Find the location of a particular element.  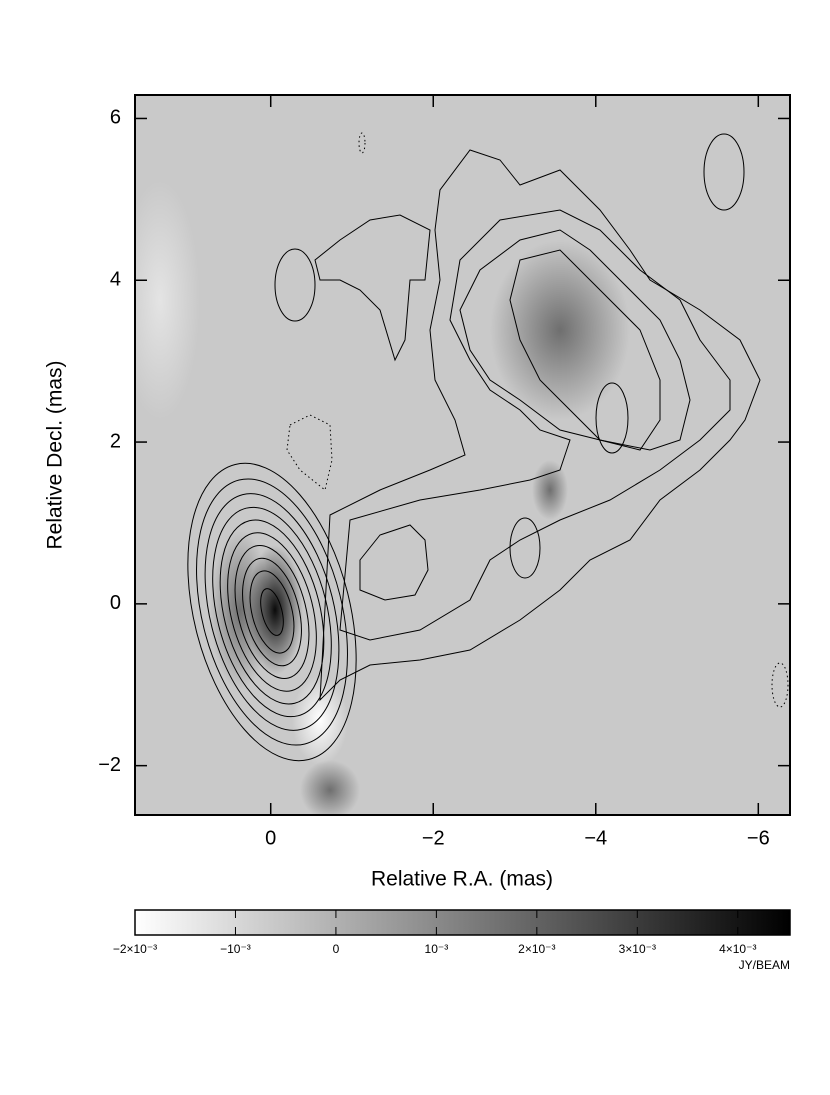

colorbar-tick-label: 0 is located at coordinates (336, 949).